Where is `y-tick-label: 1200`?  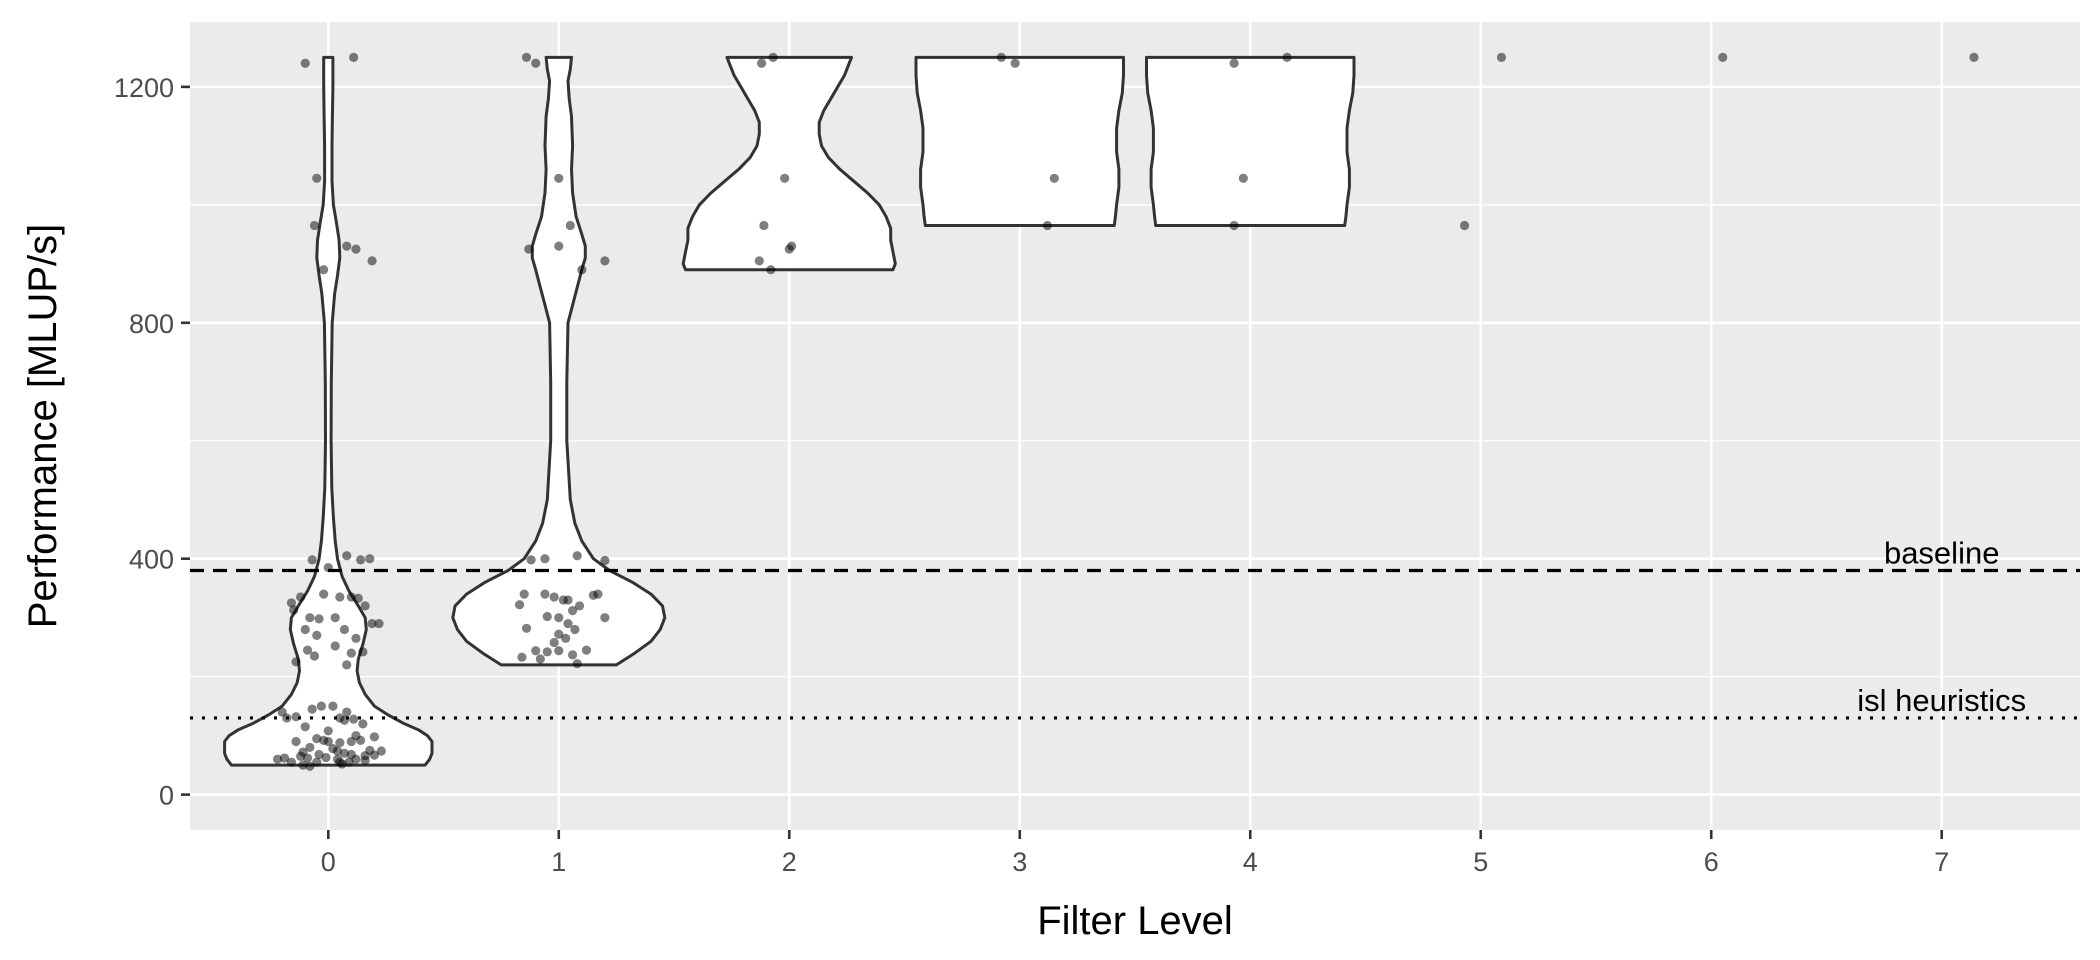 y-tick-label: 1200 is located at coordinates (144, 88).